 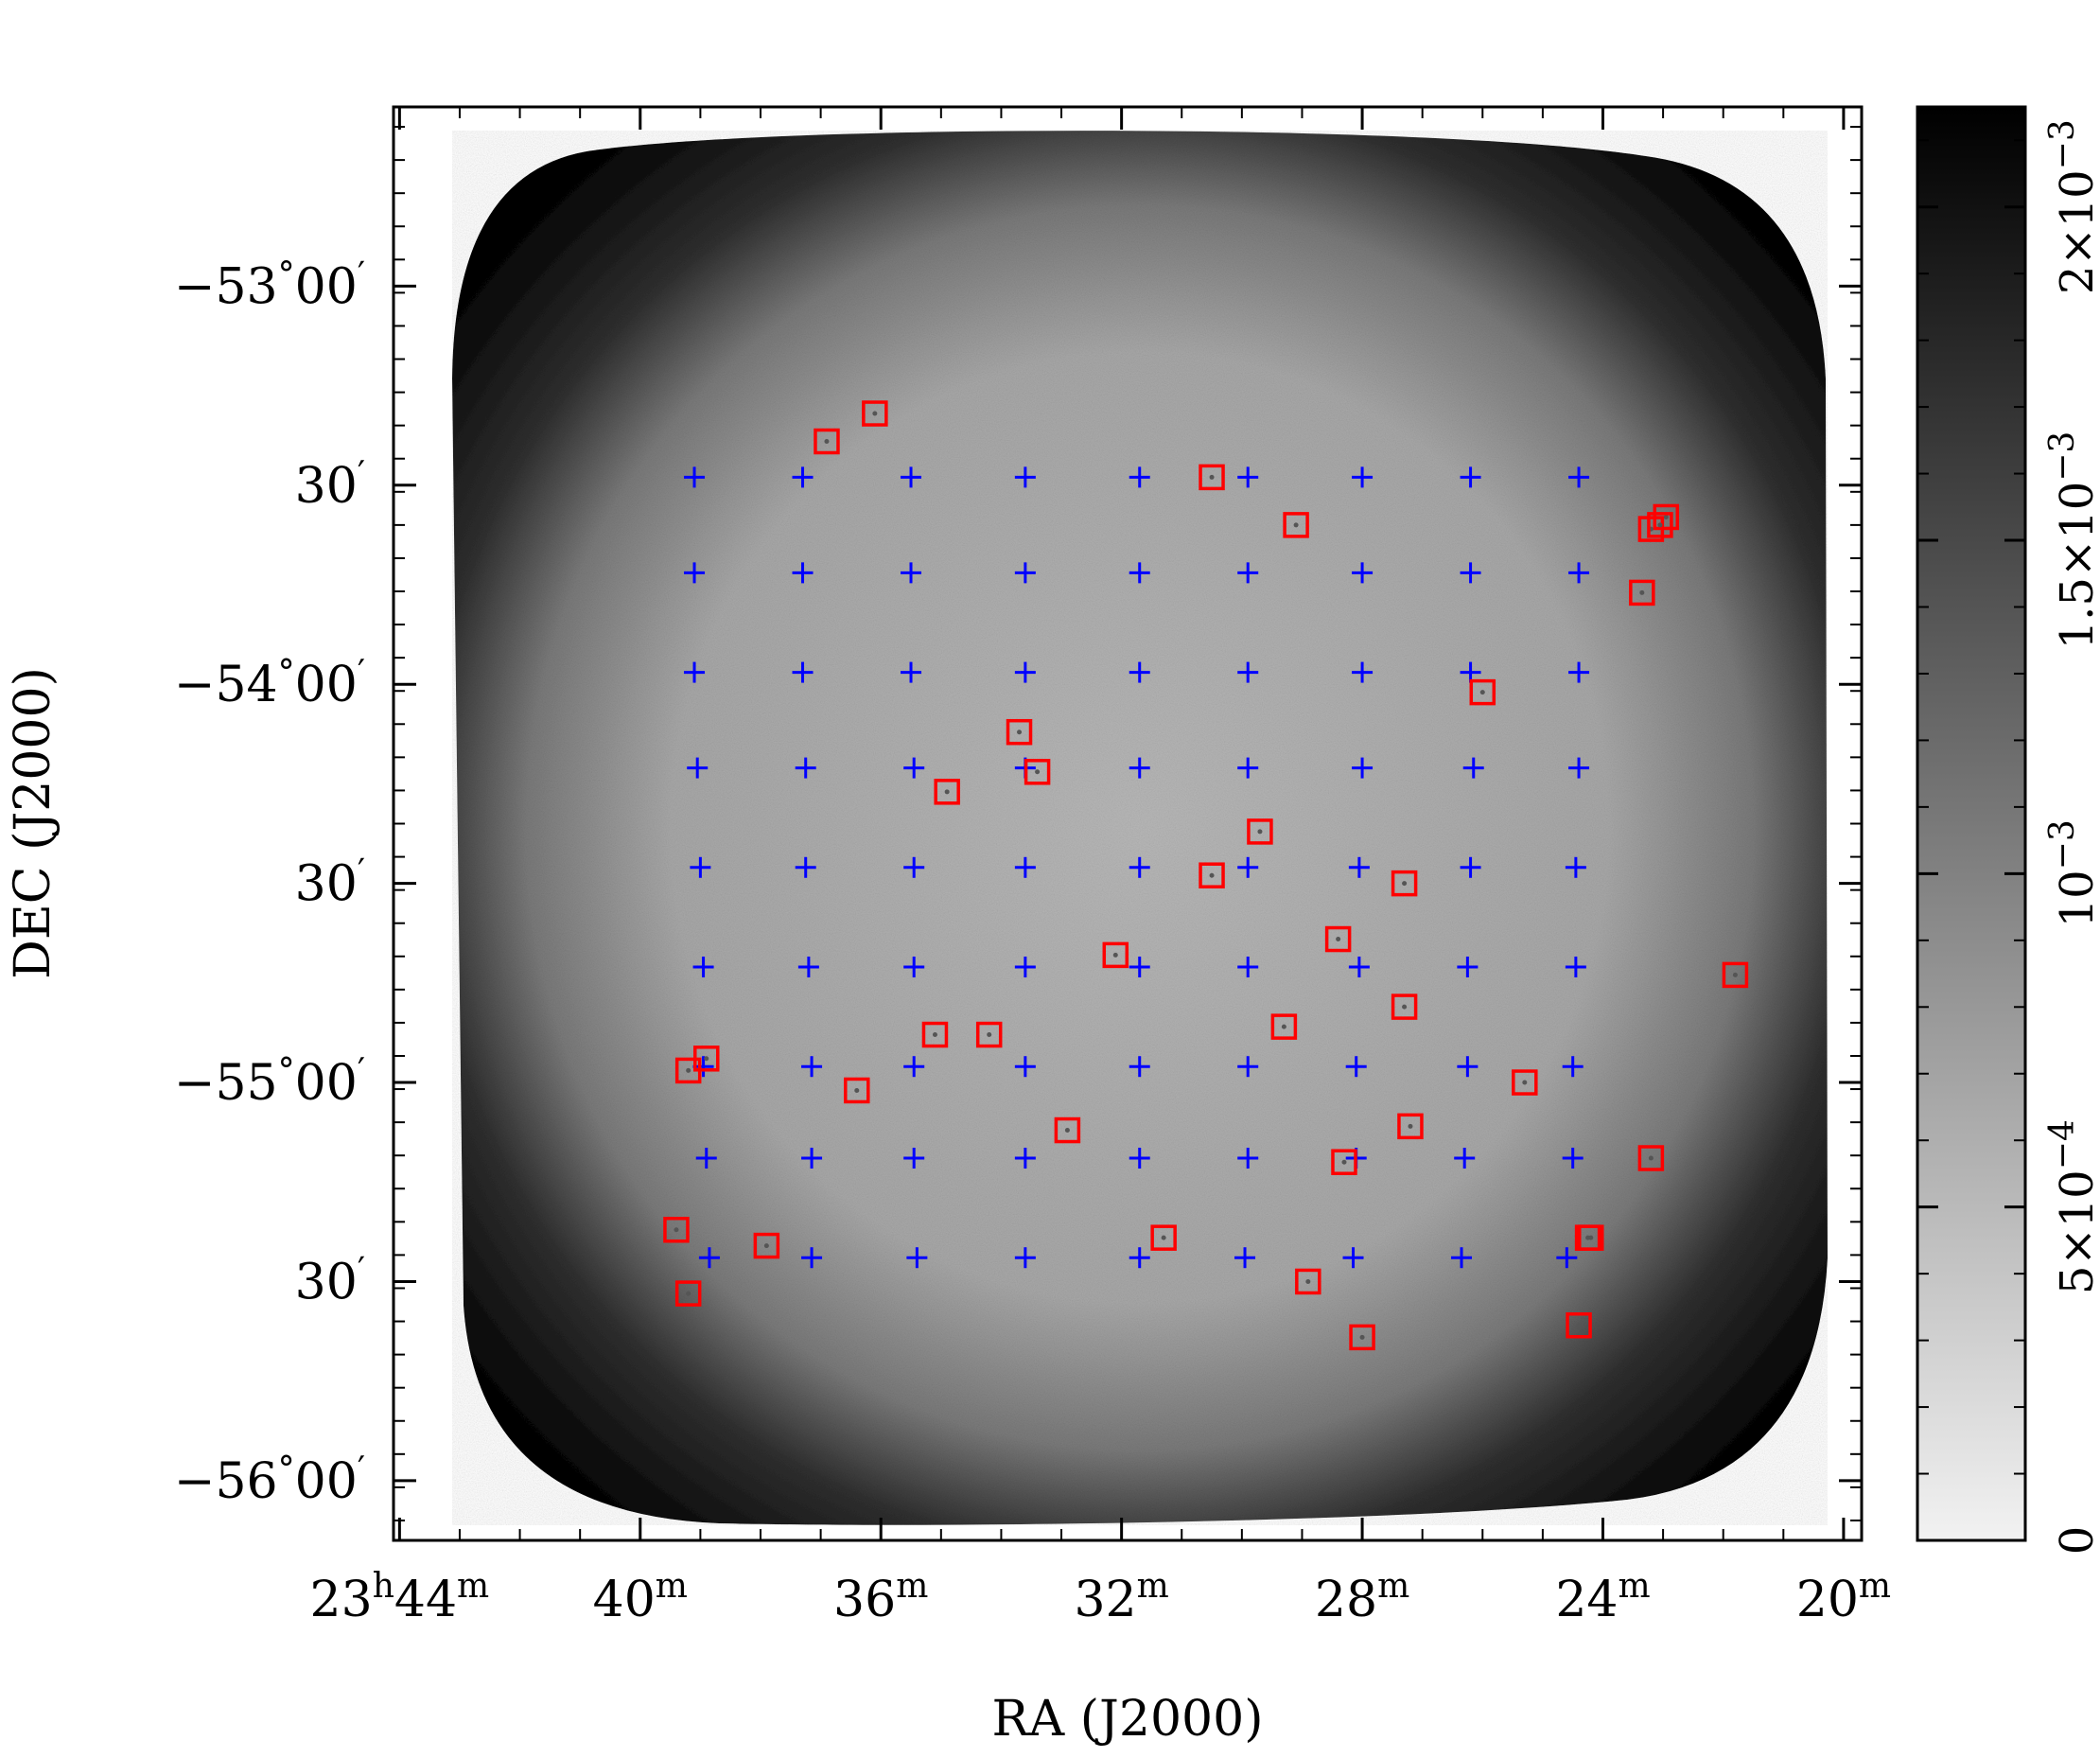 I want to click on colorbar-tick-label: 10−3, so click(x=2071, y=873).